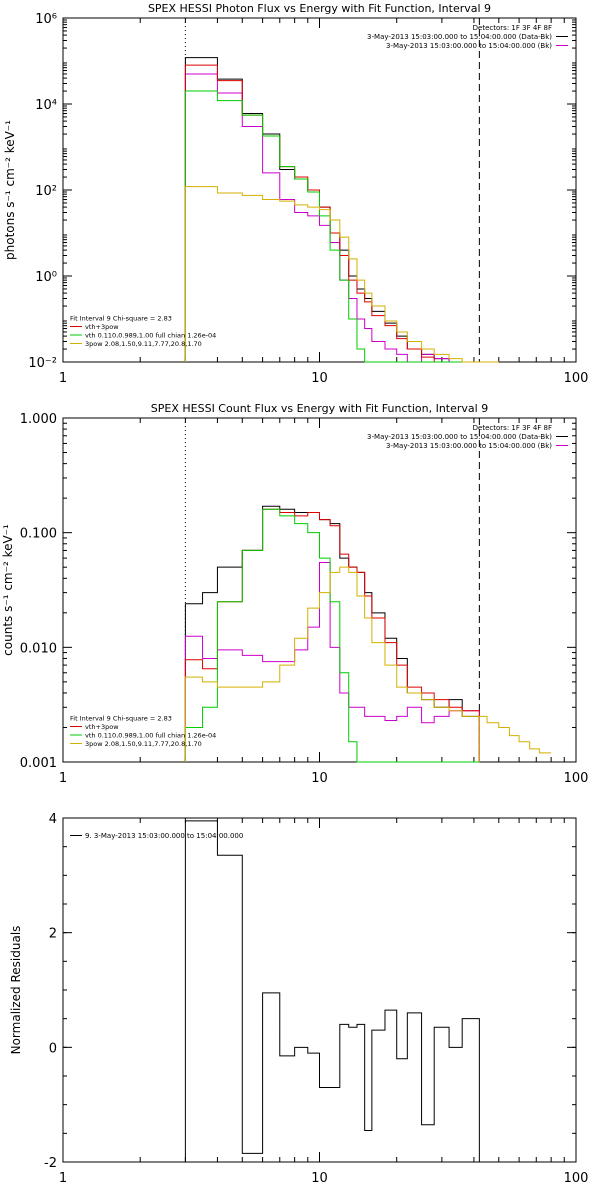  Describe the element at coordinates (38, 763) in the screenshot. I see `y-tick-label: 0.001` at that location.